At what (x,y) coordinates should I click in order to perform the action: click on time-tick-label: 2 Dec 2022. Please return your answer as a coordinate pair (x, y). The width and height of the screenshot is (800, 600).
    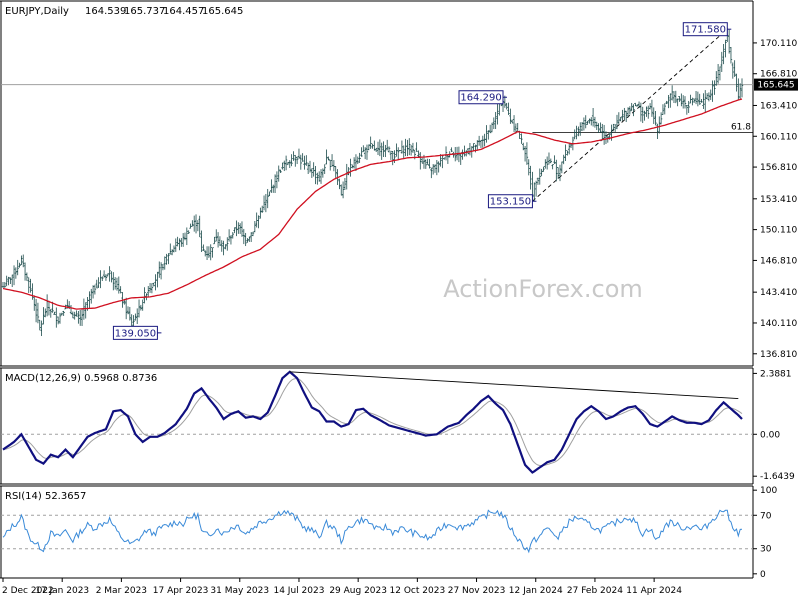
    Looking at the image, I should click on (28, 591).